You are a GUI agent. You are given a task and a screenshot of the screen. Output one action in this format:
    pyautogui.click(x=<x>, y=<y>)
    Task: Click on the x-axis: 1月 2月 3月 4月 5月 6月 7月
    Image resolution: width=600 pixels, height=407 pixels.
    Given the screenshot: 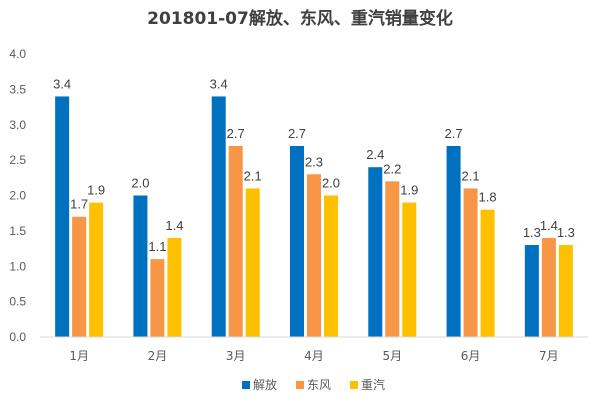 What is the action you would take?
    pyautogui.click(x=313, y=356)
    